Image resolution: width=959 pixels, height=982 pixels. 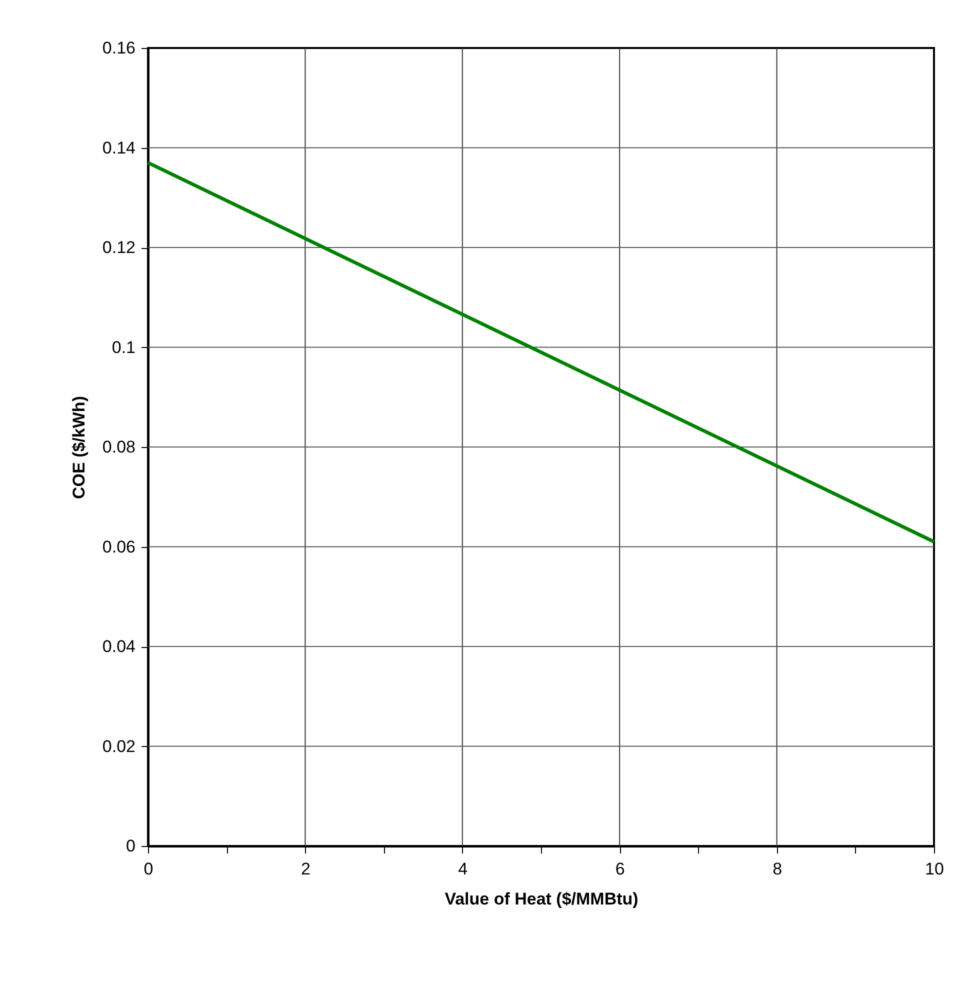 What do you see at coordinates (119, 48) in the screenshot?
I see `y-tick-label: 0.16` at bounding box center [119, 48].